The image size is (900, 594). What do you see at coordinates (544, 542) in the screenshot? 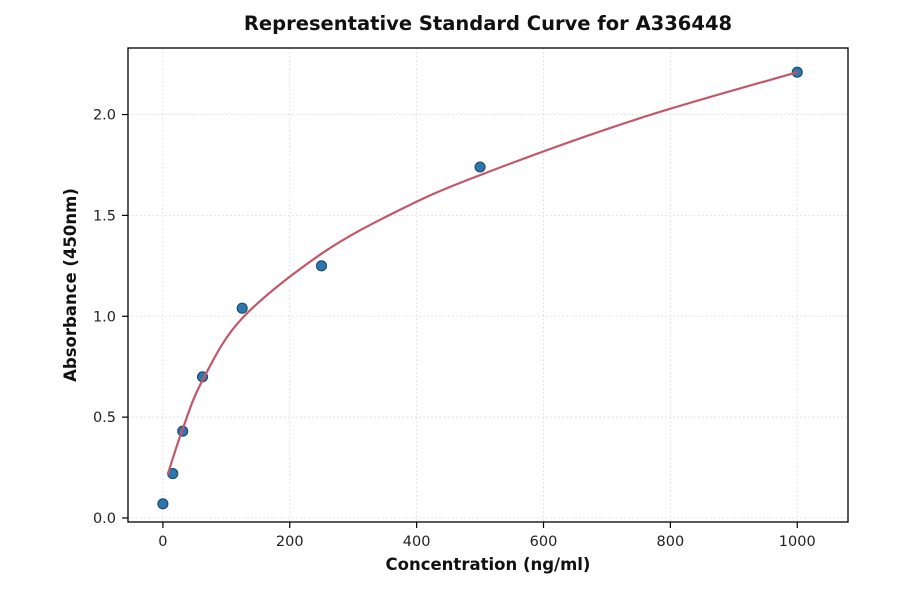
I see `x-tick-label: 600` at bounding box center [544, 542].